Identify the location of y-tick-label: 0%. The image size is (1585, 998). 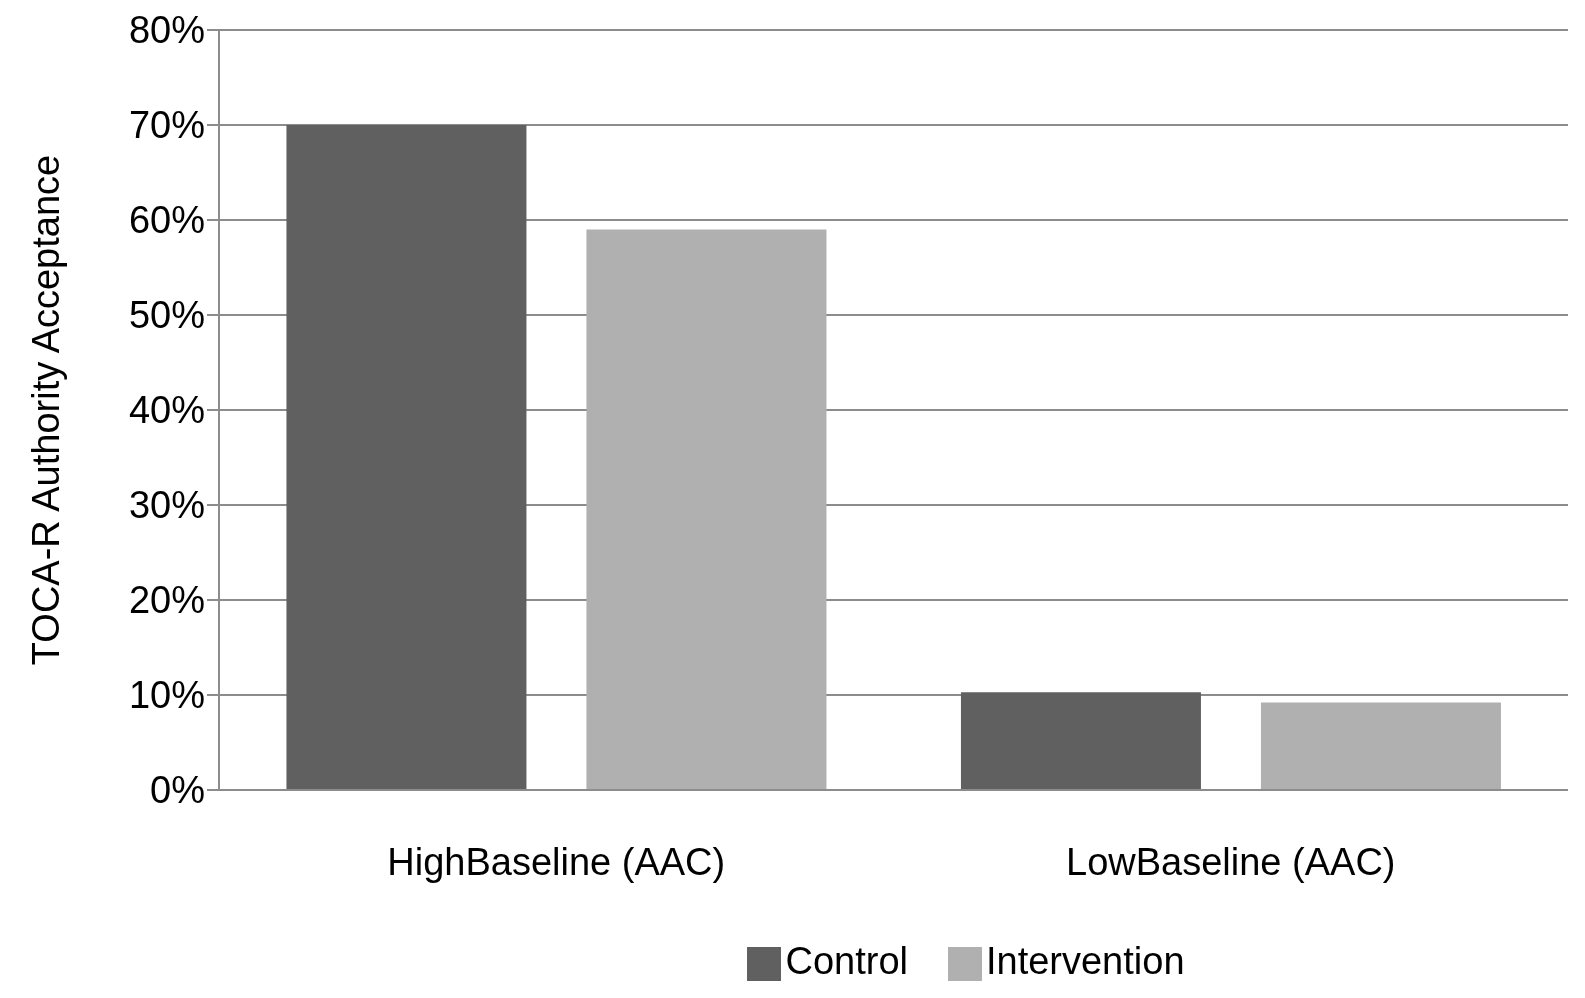
(177, 790).